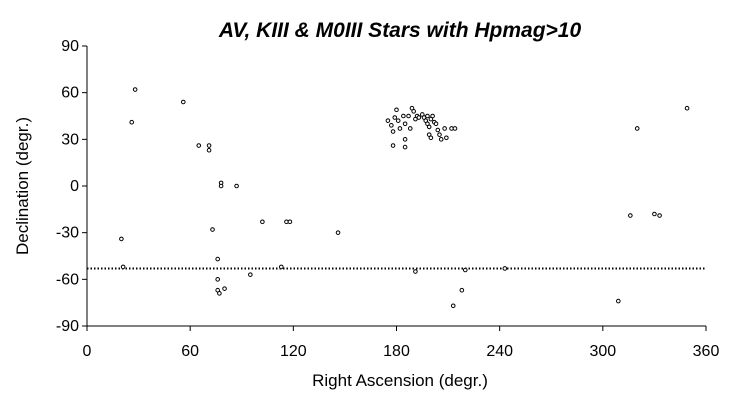 The image size is (745, 400). Describe the element at coordinates (499, 351) in the screenshot. I see `x-tick-label: 240` at that location.